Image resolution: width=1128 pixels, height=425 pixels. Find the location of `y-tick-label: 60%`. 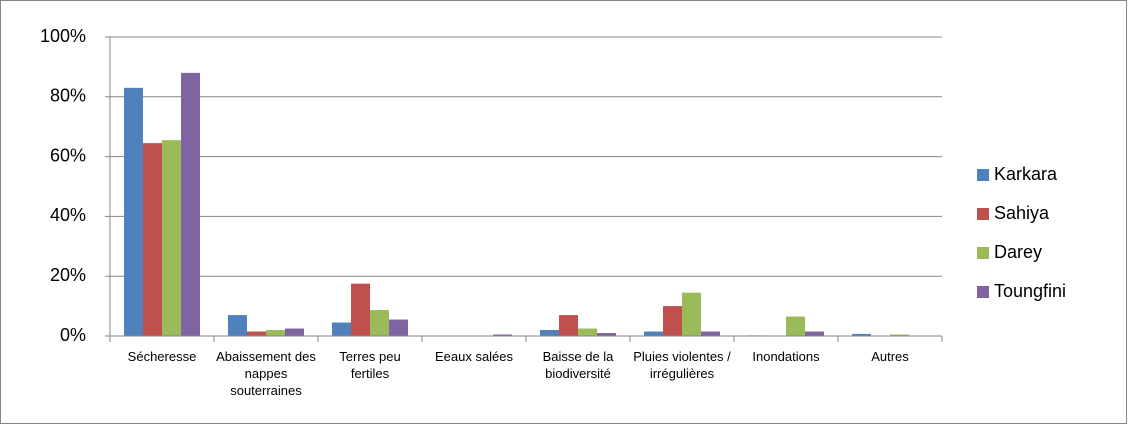

y-tick-label: 60% is located at coordinates (68, 155).